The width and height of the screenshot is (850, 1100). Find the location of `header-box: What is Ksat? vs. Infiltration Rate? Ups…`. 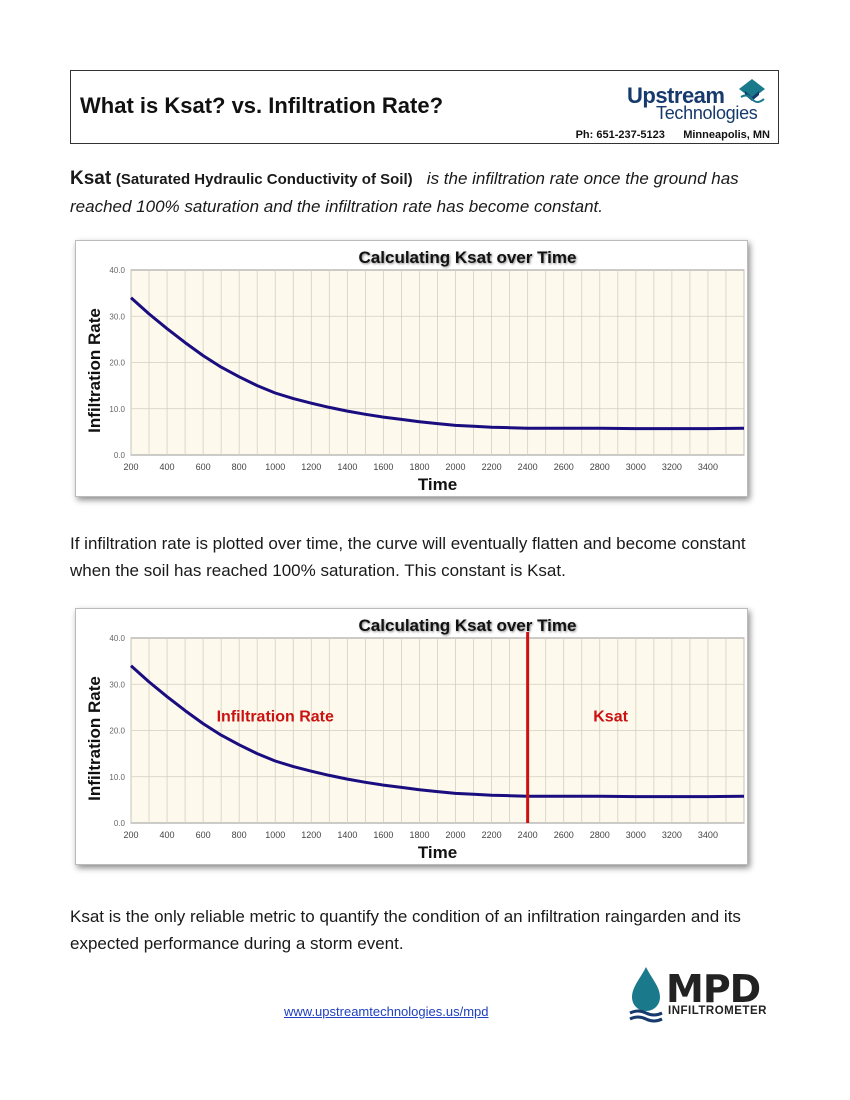

header-box: What is Ksat? vs. Infiltration Rate? Ups… is located at coordinates (424, 107).